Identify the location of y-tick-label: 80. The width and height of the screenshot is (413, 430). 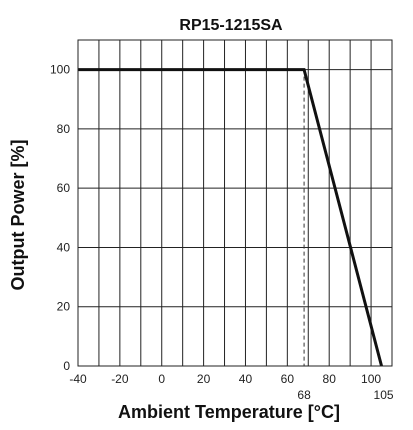
(64, 129).